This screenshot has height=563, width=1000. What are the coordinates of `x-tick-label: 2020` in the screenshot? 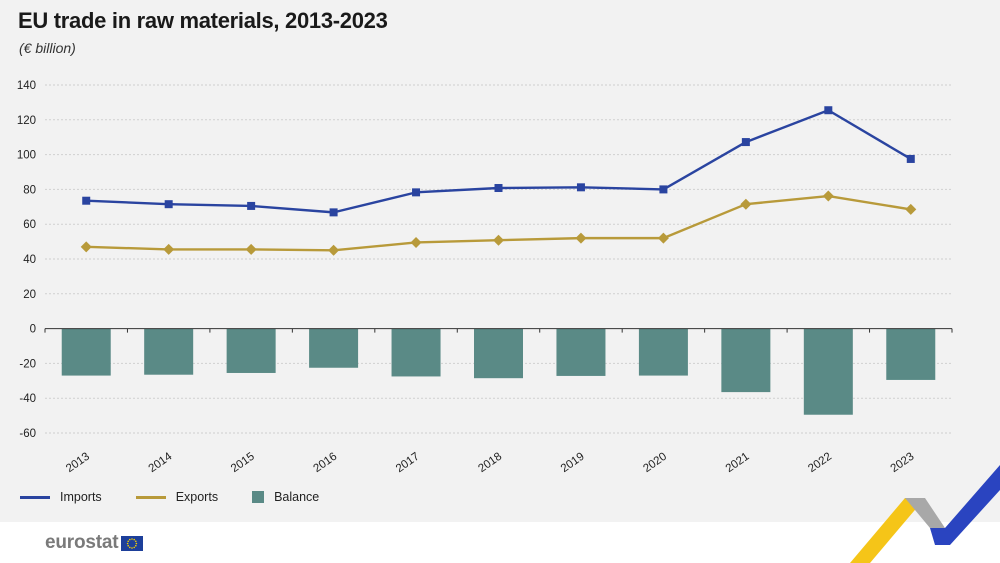 It's located at (655, 463).